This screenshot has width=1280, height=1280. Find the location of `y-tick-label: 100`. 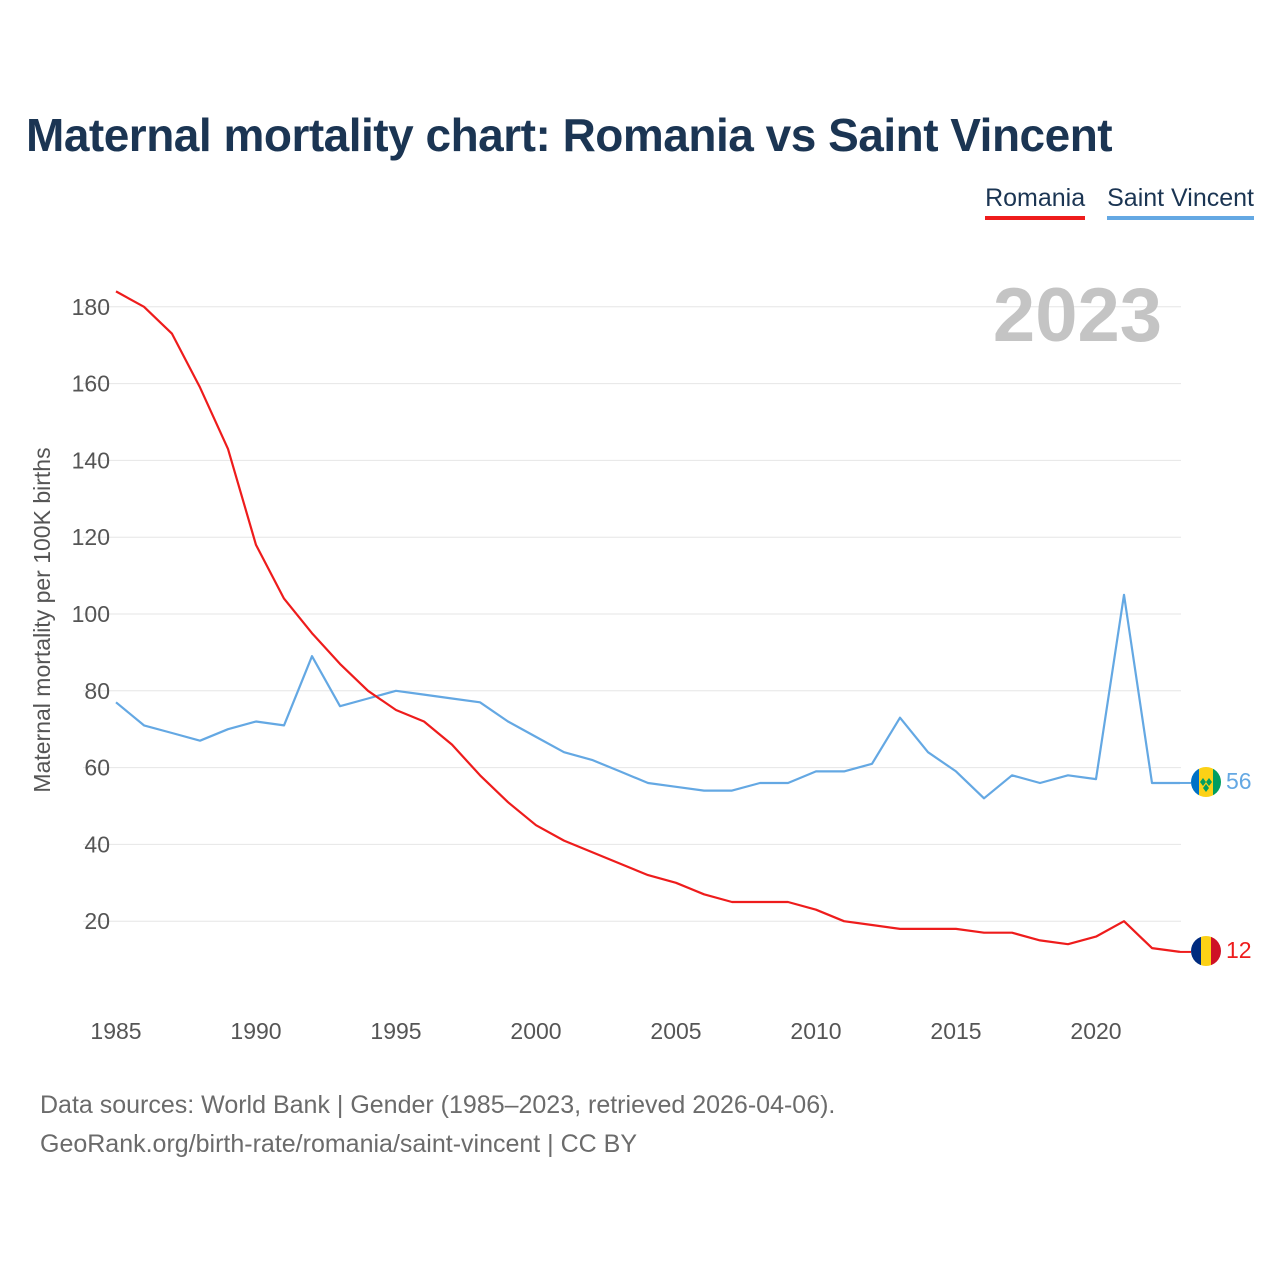

y-tick-label: 100 is located at coordinates (91, 614).